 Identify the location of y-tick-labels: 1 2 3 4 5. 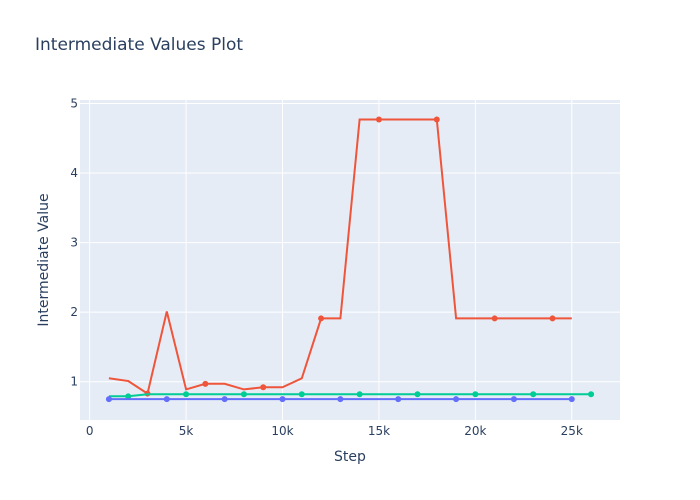
(74, 242).